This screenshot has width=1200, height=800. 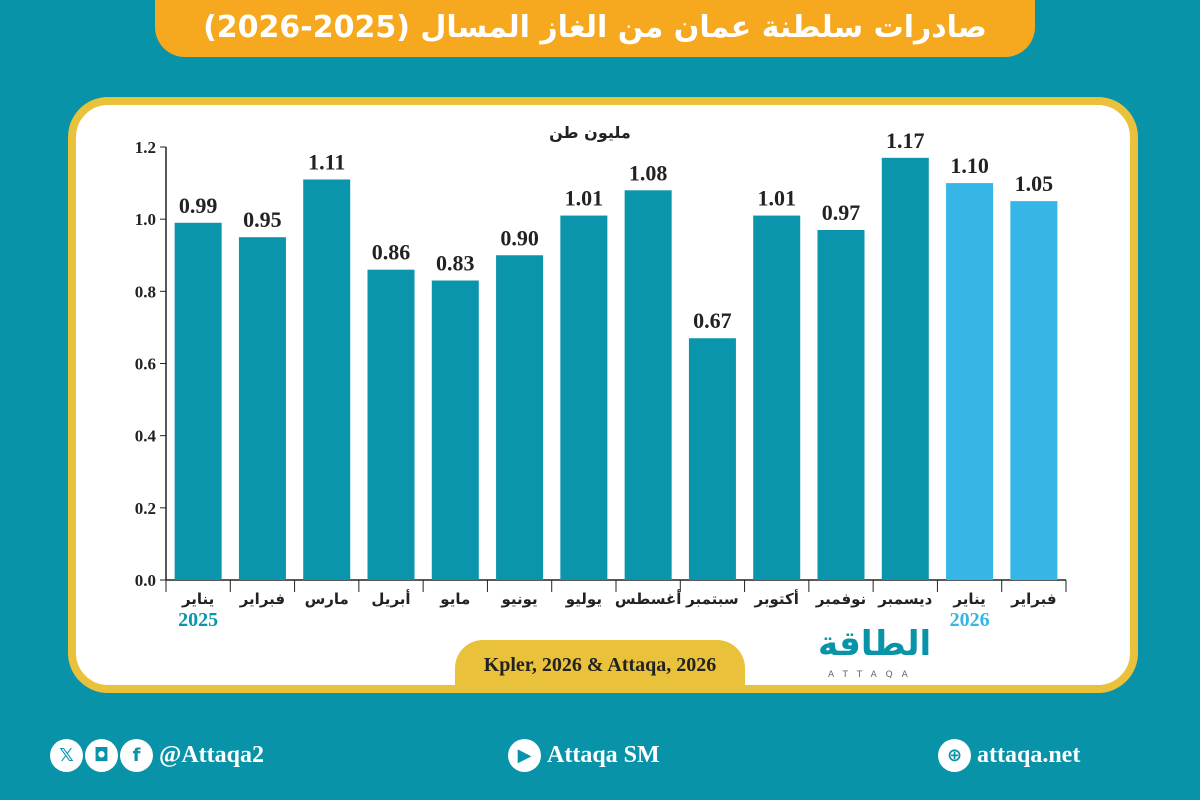 I want to click on y-tick-label: 0.8, so click(x=145, y=291).